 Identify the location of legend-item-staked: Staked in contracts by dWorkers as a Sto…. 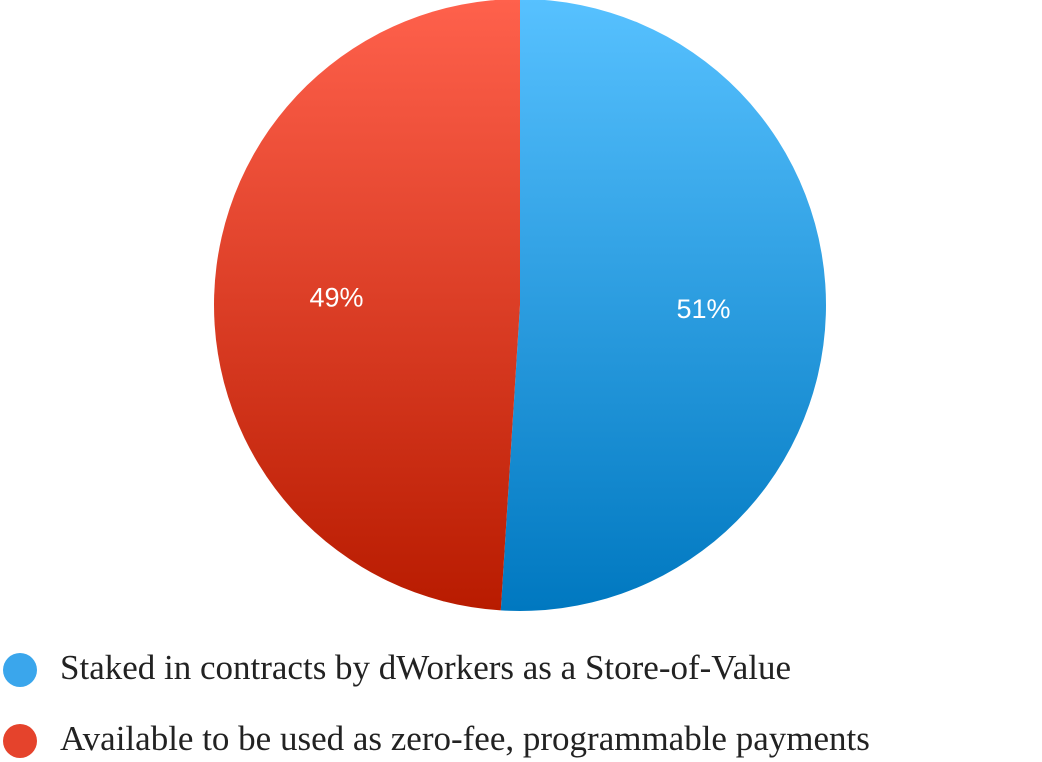
(397, 667).